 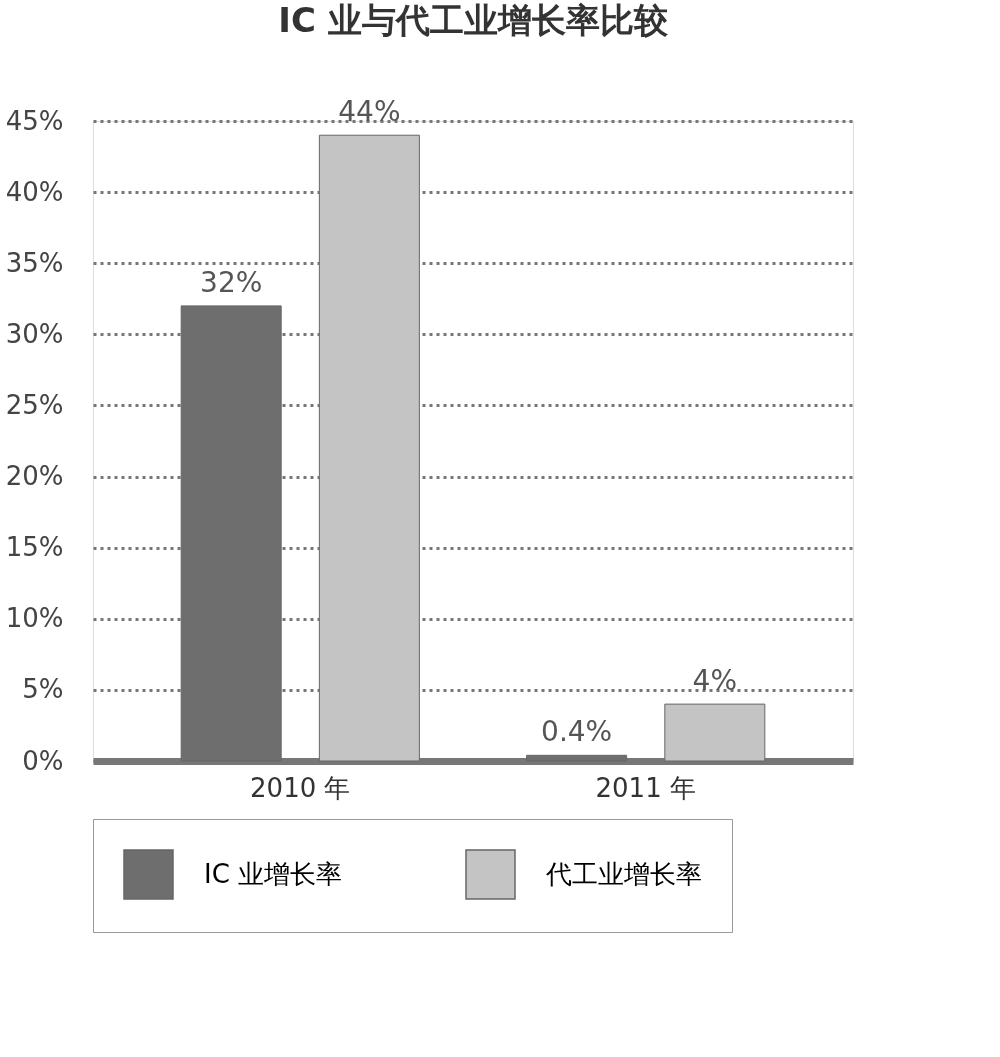 I want to click on data-label: 0.4%, so click(x=577, y=732).